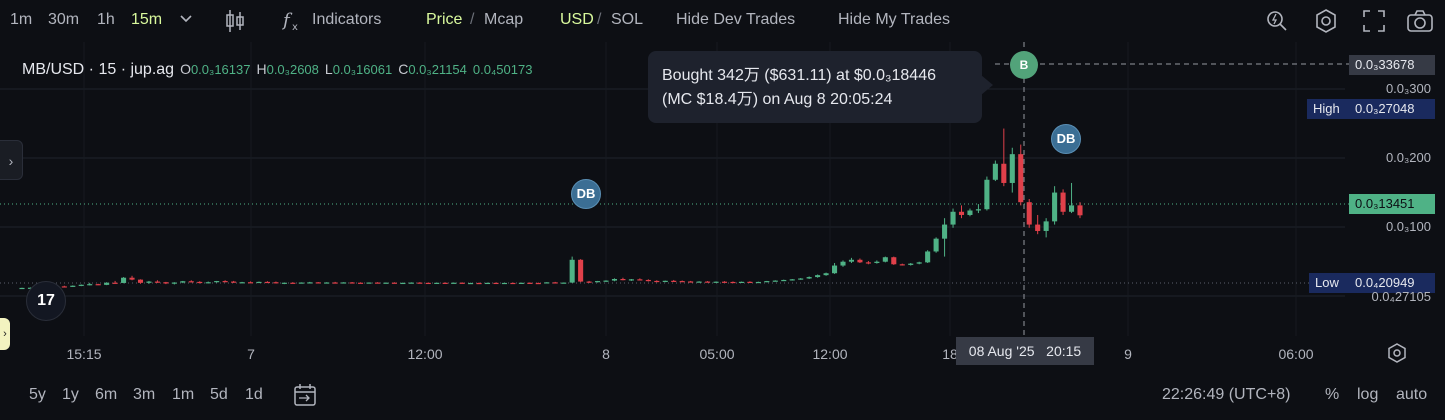 Image resolution: width=1445 pixels, height=420 pixels. What do you see at coordinates (235, 21) in the screenshot?
I see `candlestick-chart-icon` at bounding box center [235, 21].